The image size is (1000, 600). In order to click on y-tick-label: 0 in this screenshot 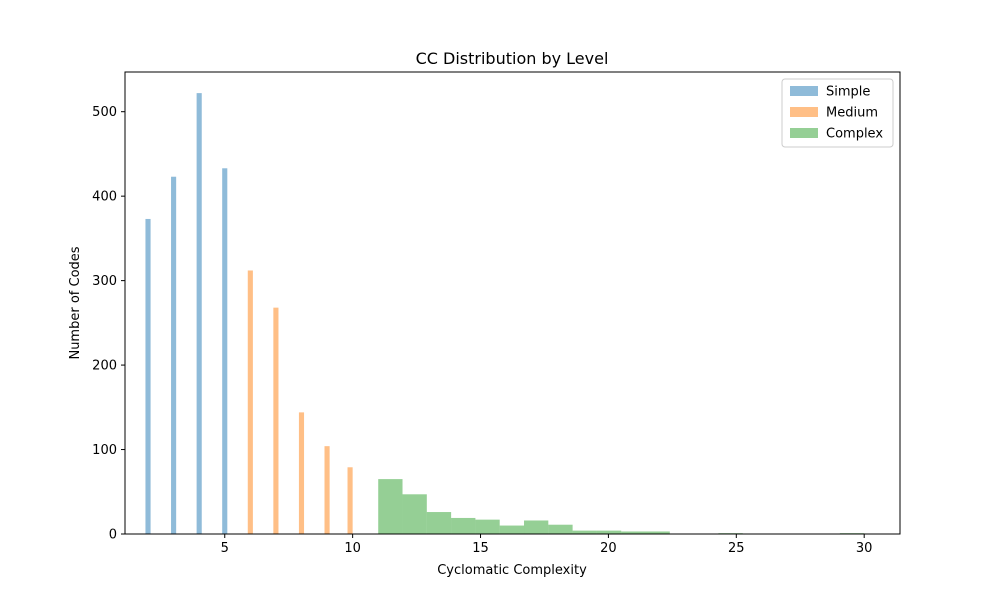, I will do `click(113, 535)`.